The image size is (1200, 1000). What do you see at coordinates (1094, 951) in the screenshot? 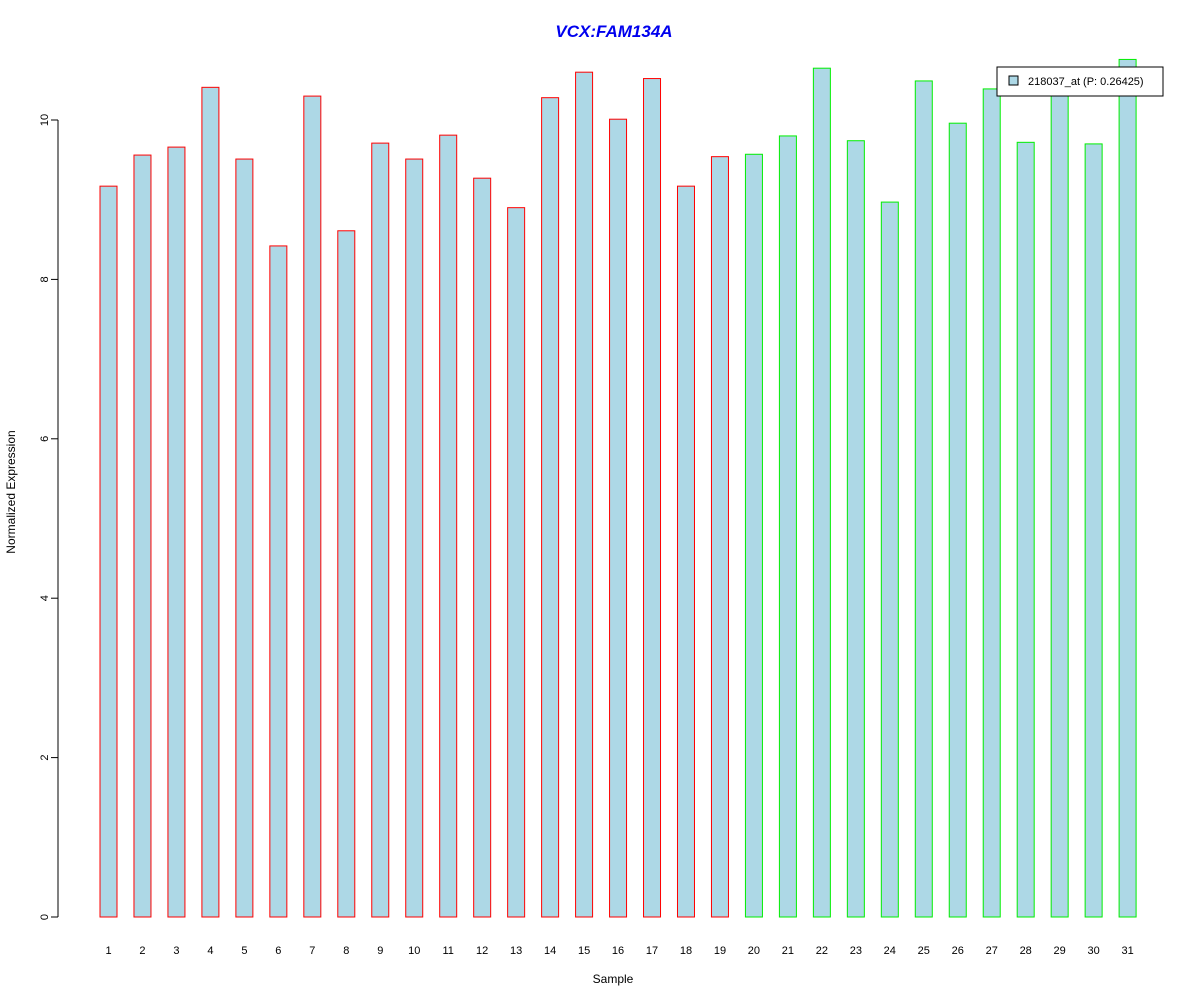
I see `x-tick-label: 30` at bounding box center [1094, 951].